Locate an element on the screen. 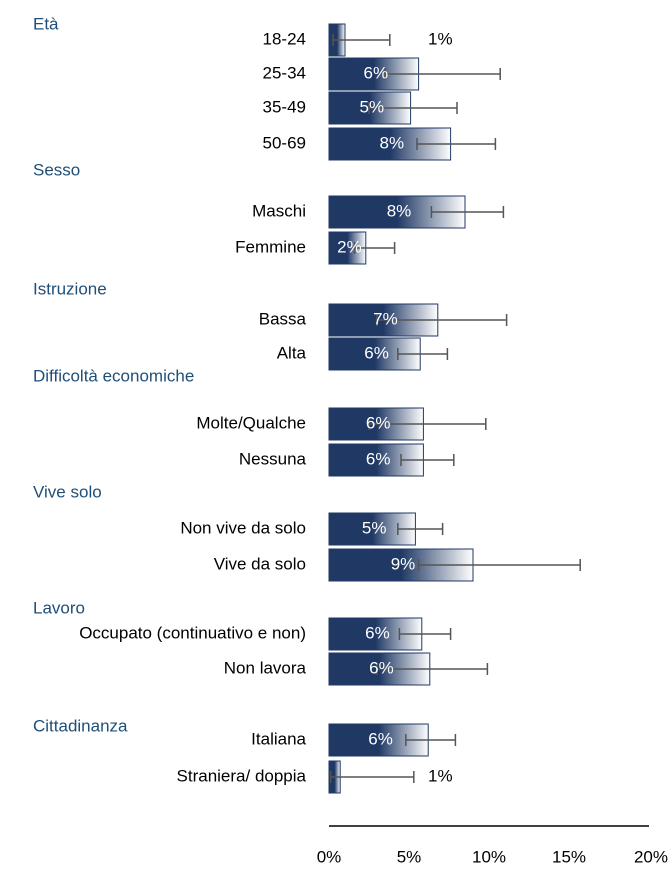 The image size is (671, 873). x-tick-label: 0% is located at coordinates (329, 856).